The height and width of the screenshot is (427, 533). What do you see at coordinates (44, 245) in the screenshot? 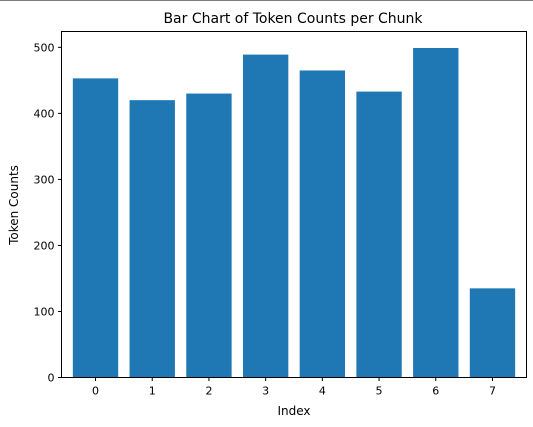
I see `y-tick-label: 200` at bounding box center [44, 245].